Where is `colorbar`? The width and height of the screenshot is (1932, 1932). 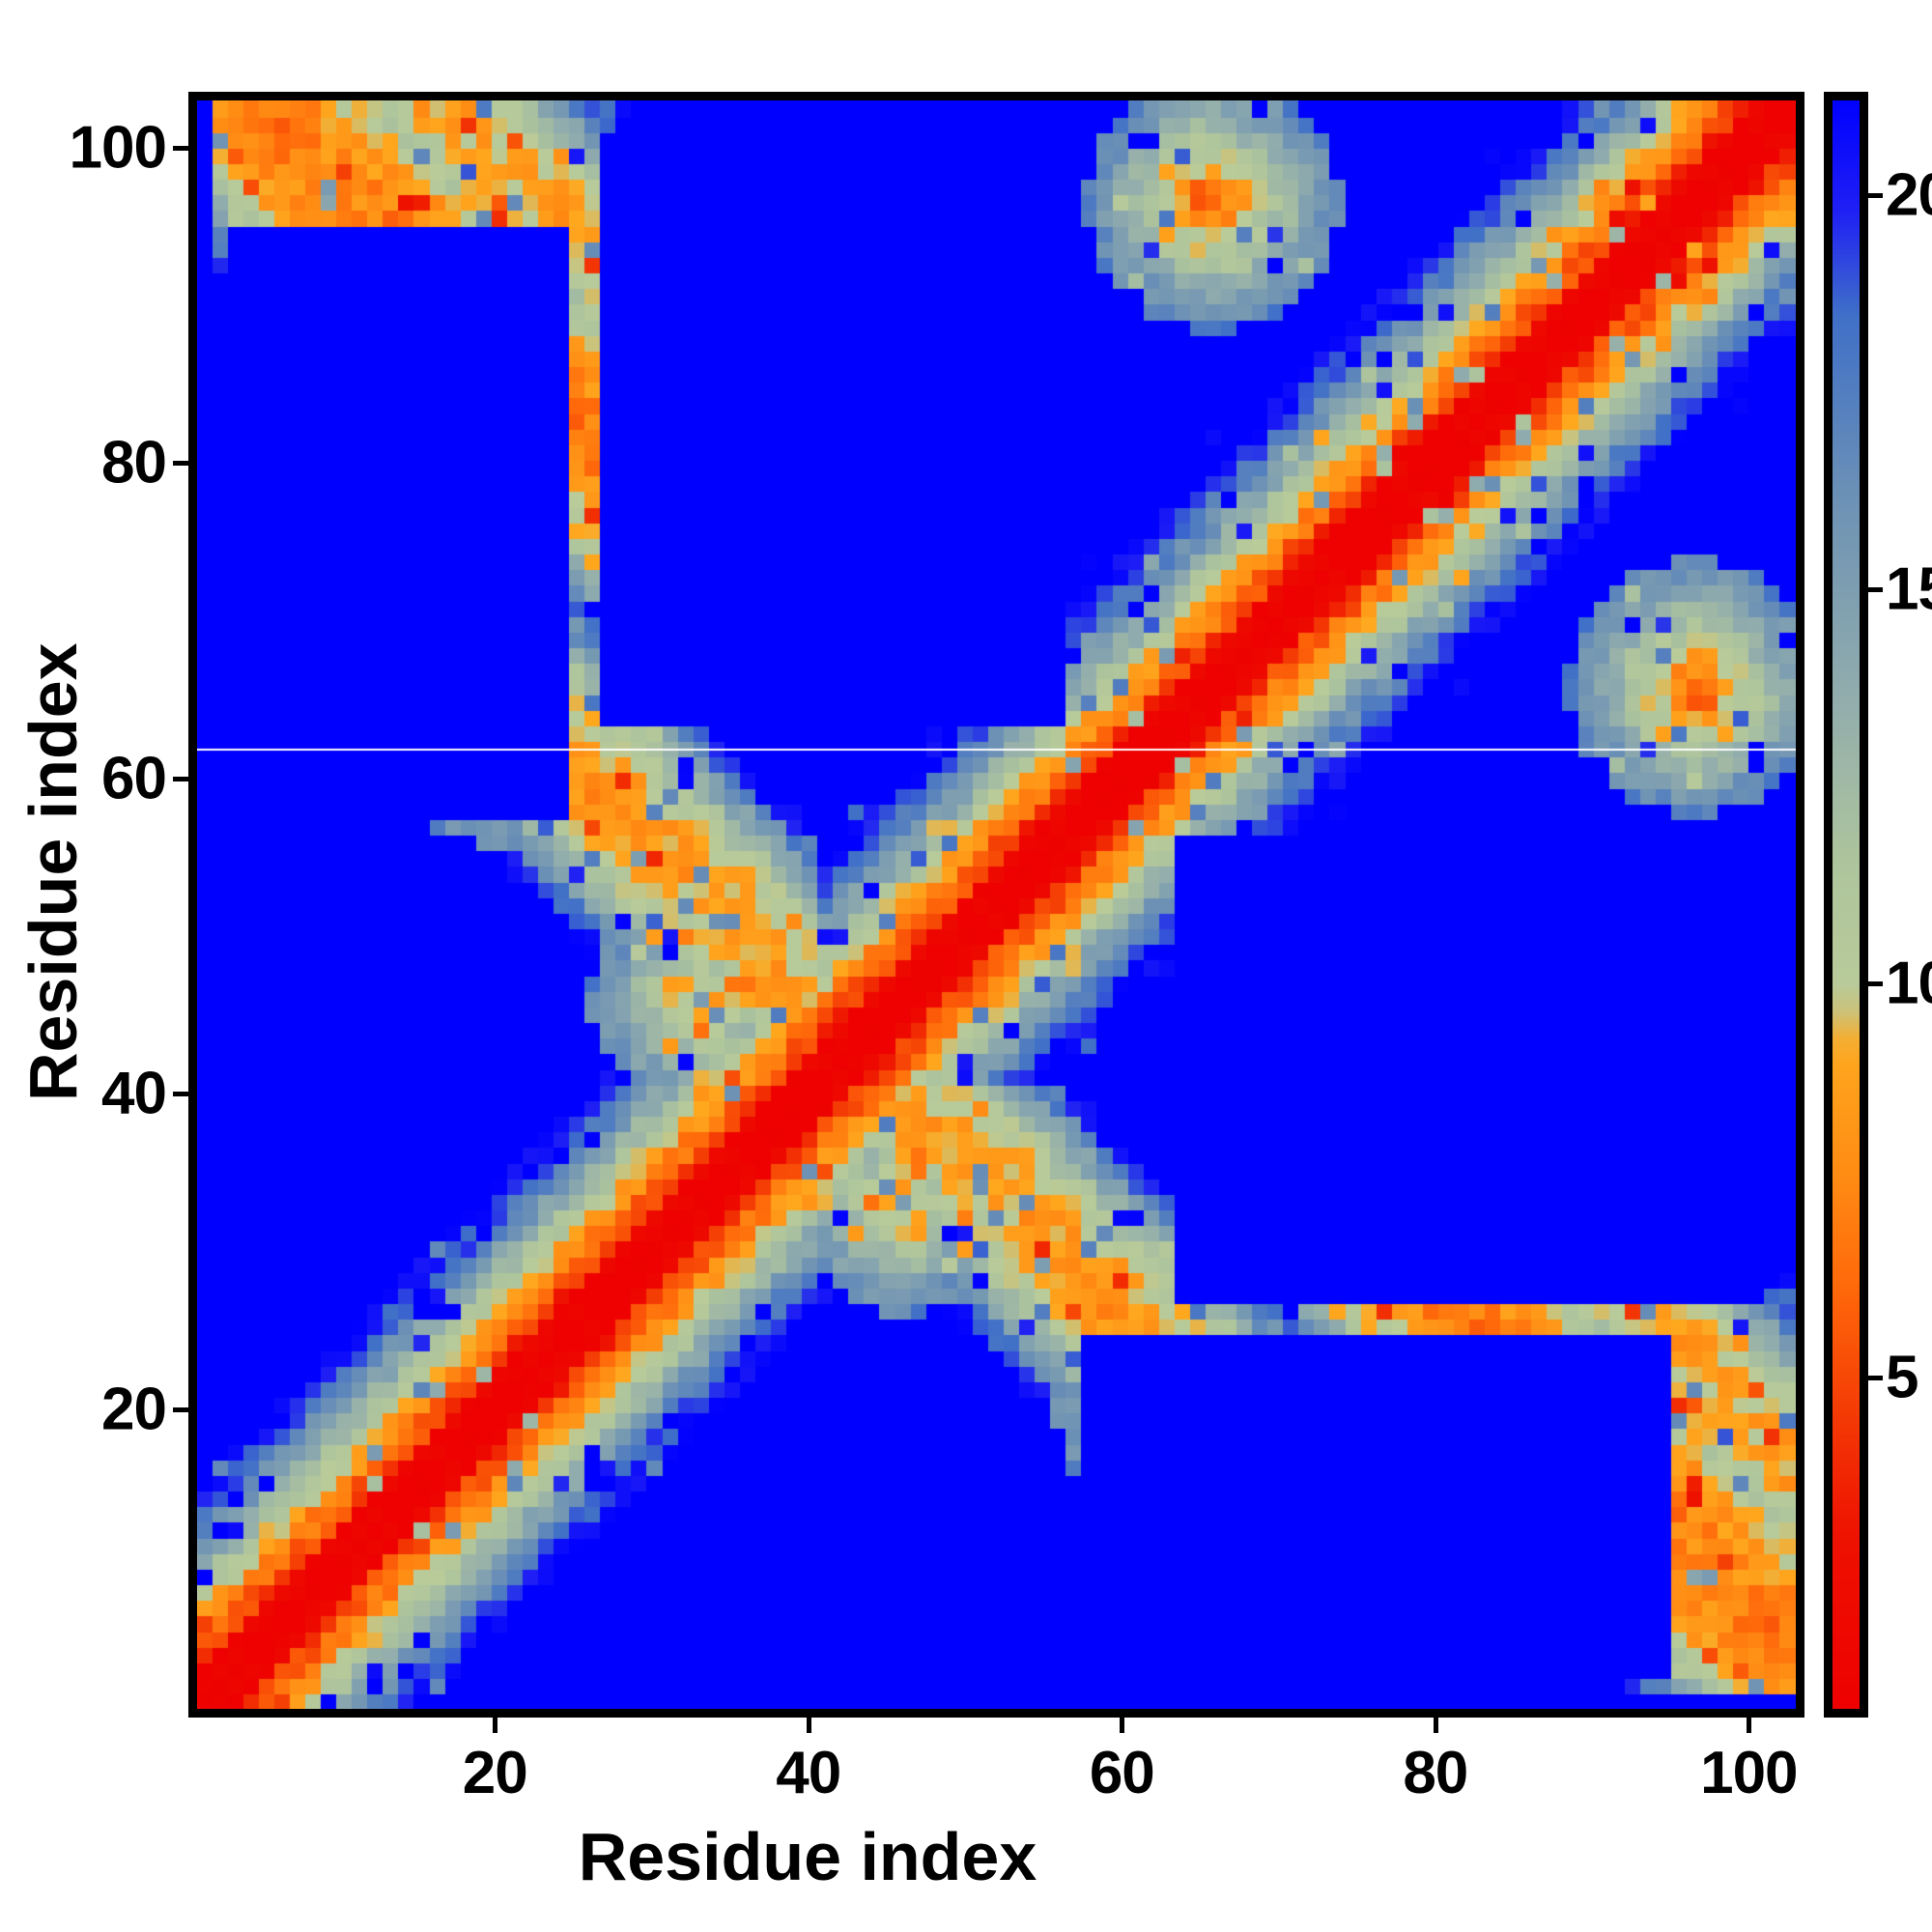 colorbar is located at coordinates (1846, 905).